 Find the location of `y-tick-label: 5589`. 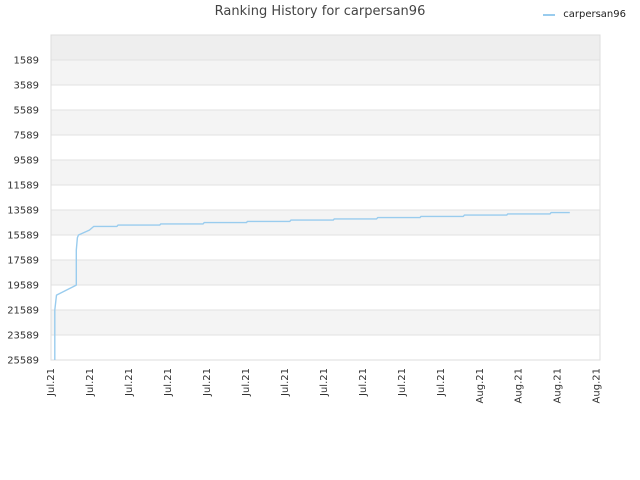

y-tick-label: 5589 is located at coordinates (26, 111).